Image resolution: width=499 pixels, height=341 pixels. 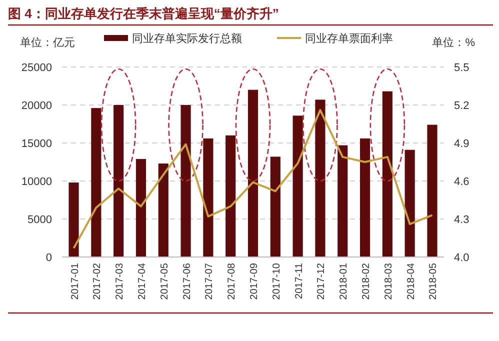 I want to click on x-tick-label: 2017-03, so click(x=120, y=281).